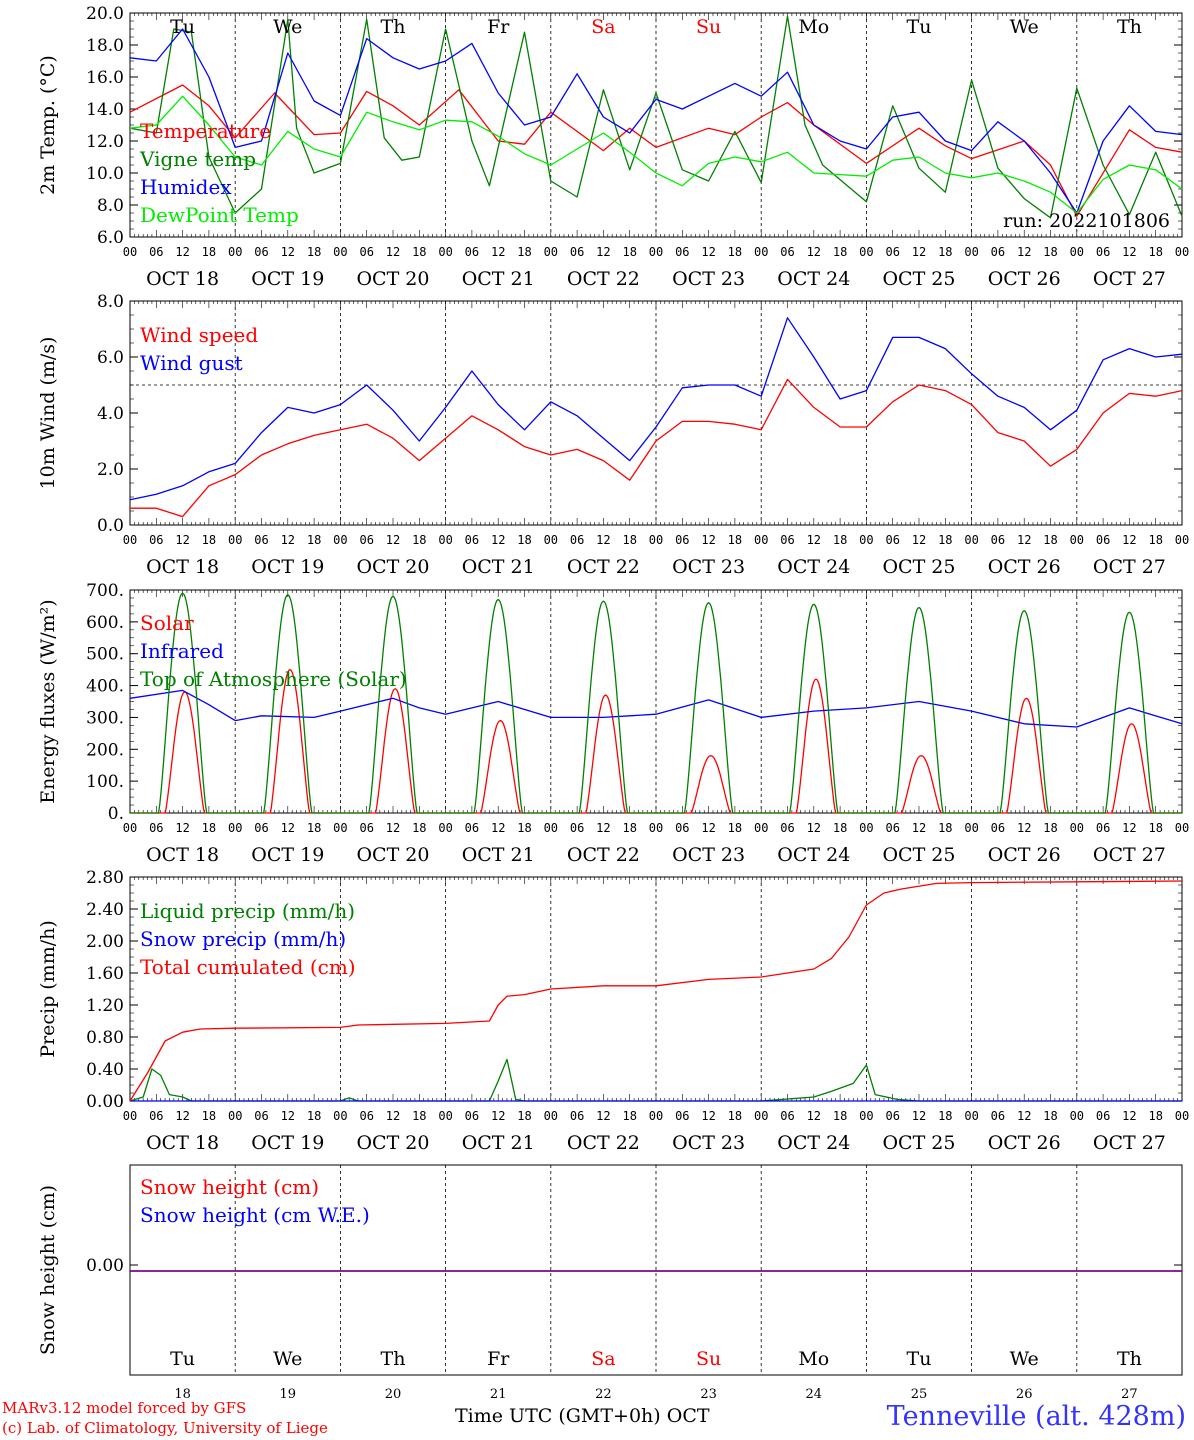  Describe the element at coordinates (105, 750) in the screenshot. I see `y-tick-label: 200.` at that location.